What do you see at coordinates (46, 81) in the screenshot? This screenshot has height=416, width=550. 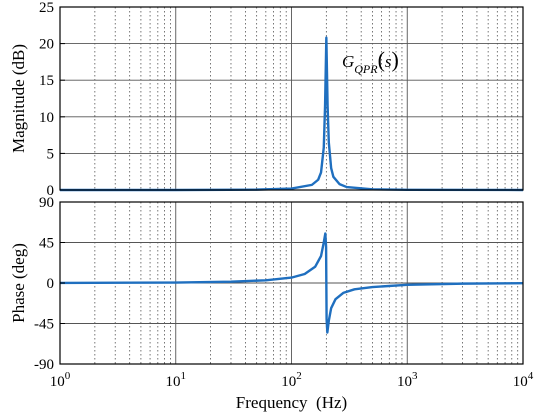 I see `y-tick-label: 15` at bounding box center [46, 81].